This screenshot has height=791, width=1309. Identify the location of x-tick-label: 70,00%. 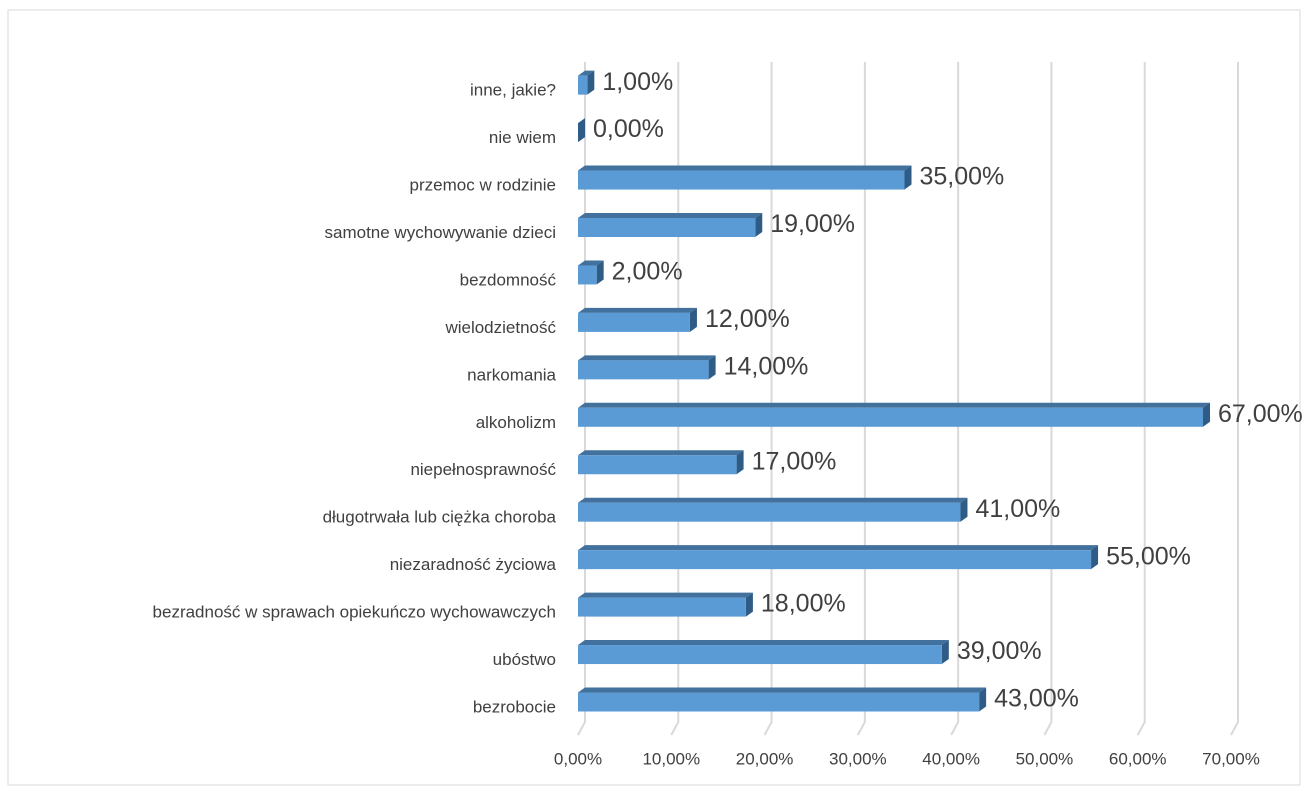
(1231, 758).